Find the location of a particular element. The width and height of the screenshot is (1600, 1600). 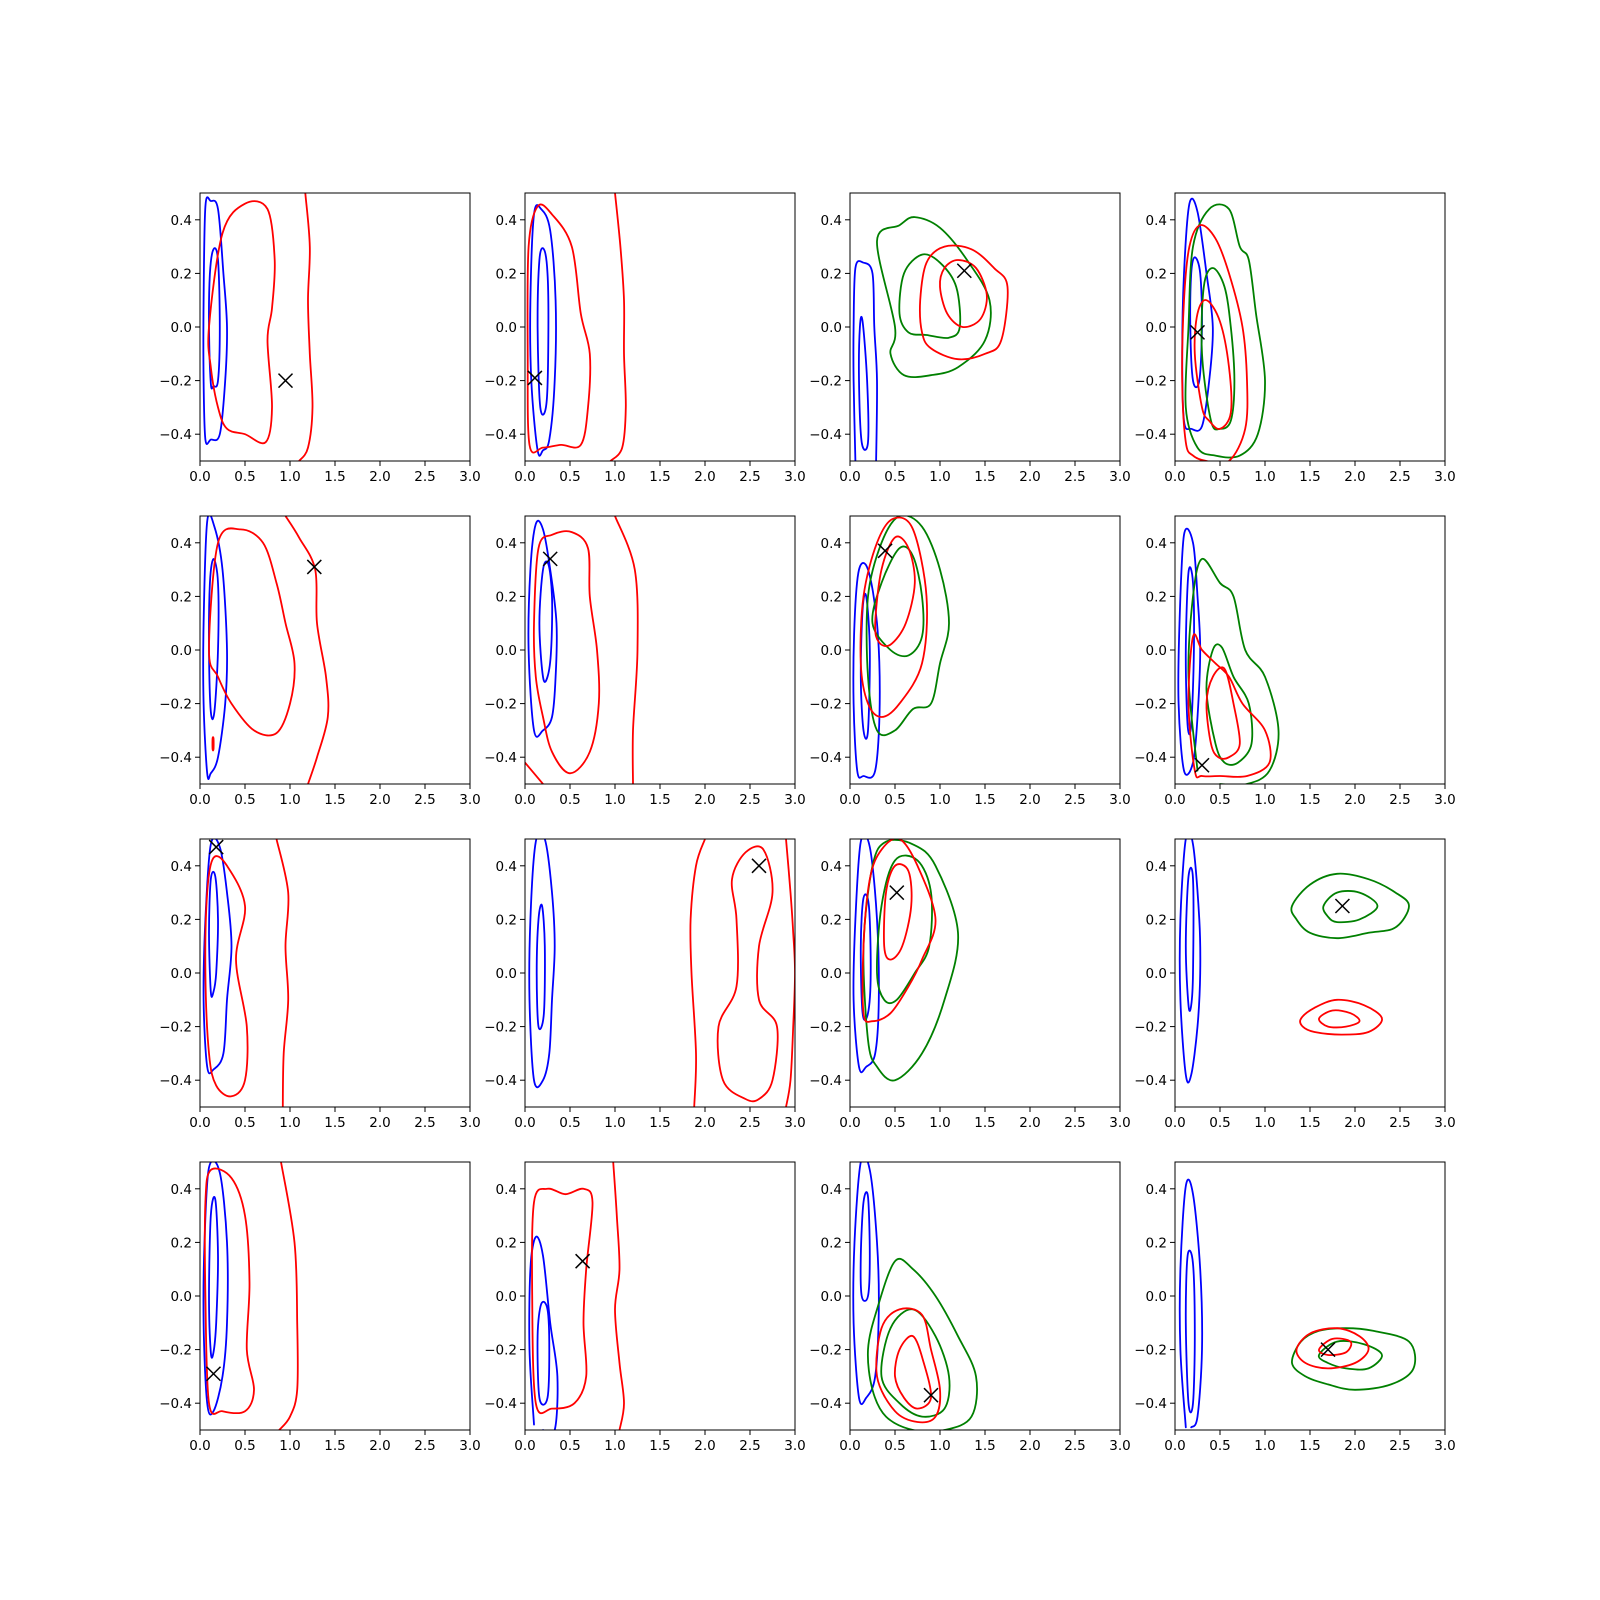

panel-r3c2: 0.0 0.5 1.0 1.5 2.0 2.5 3.0 −0.4 −0.2 0.0 0.2 0.4 is located at coordinates (645, 984).